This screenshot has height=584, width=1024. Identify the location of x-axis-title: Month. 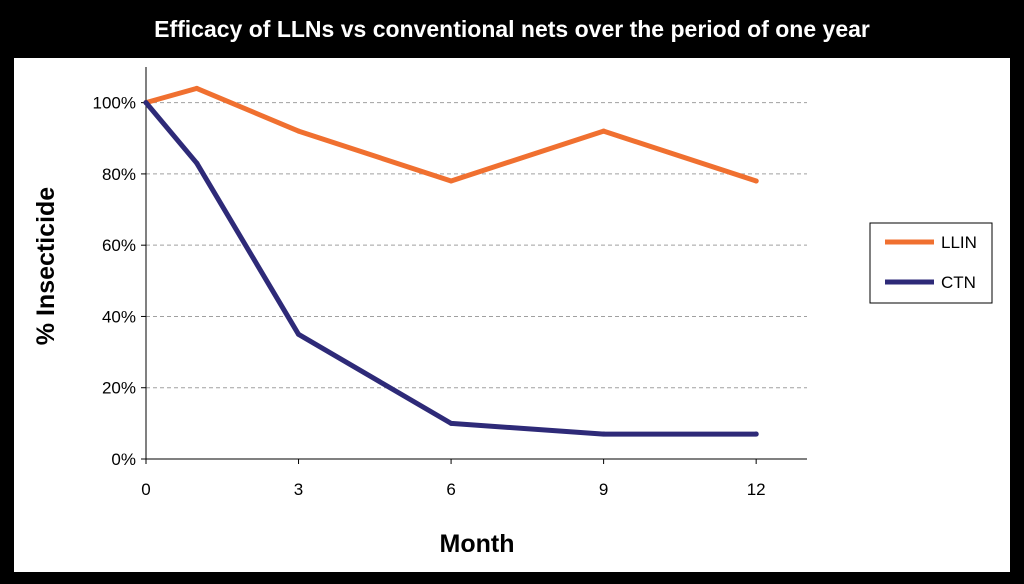
(477, 544).